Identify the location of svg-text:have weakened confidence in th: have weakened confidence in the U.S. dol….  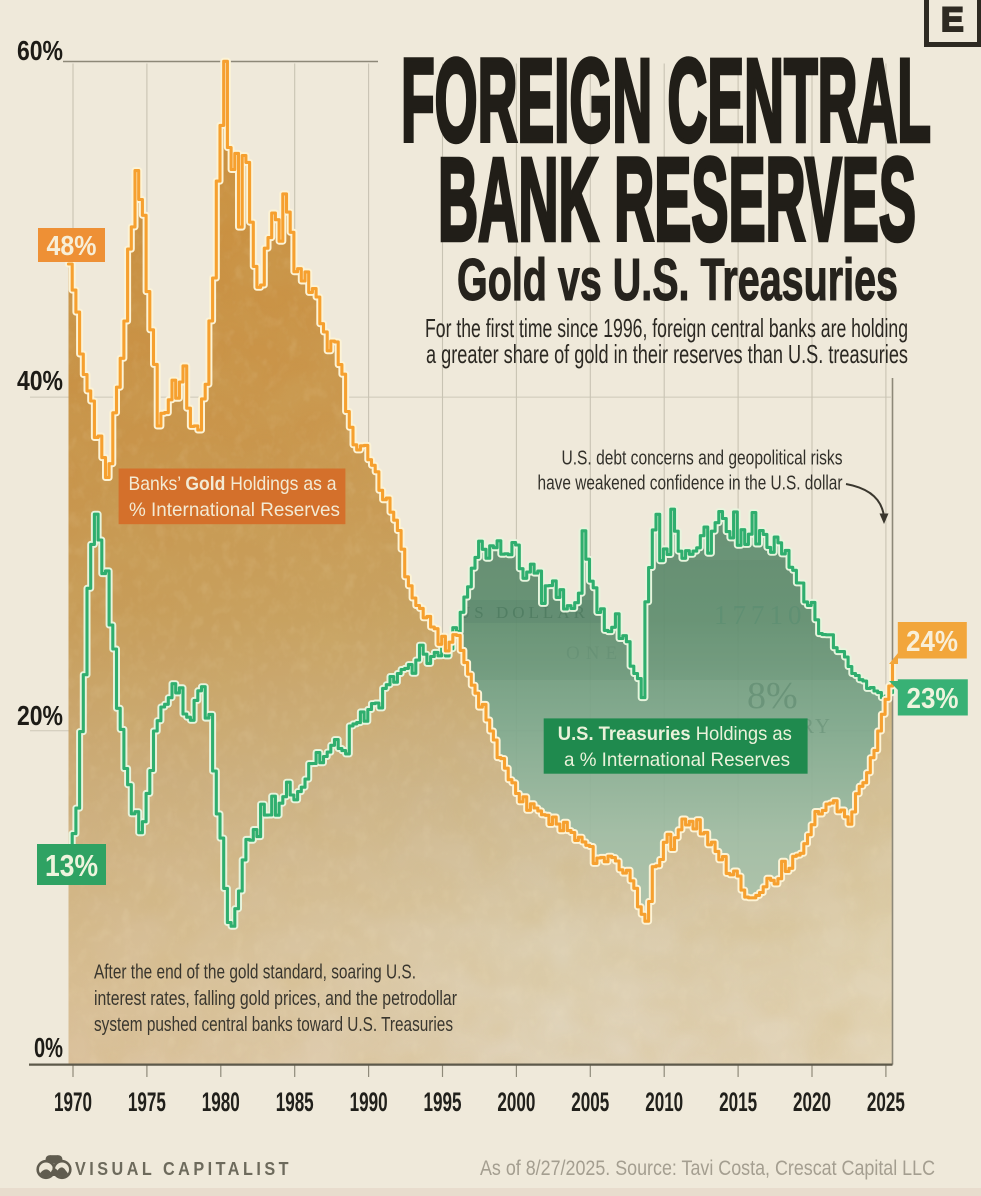
(690, 484).